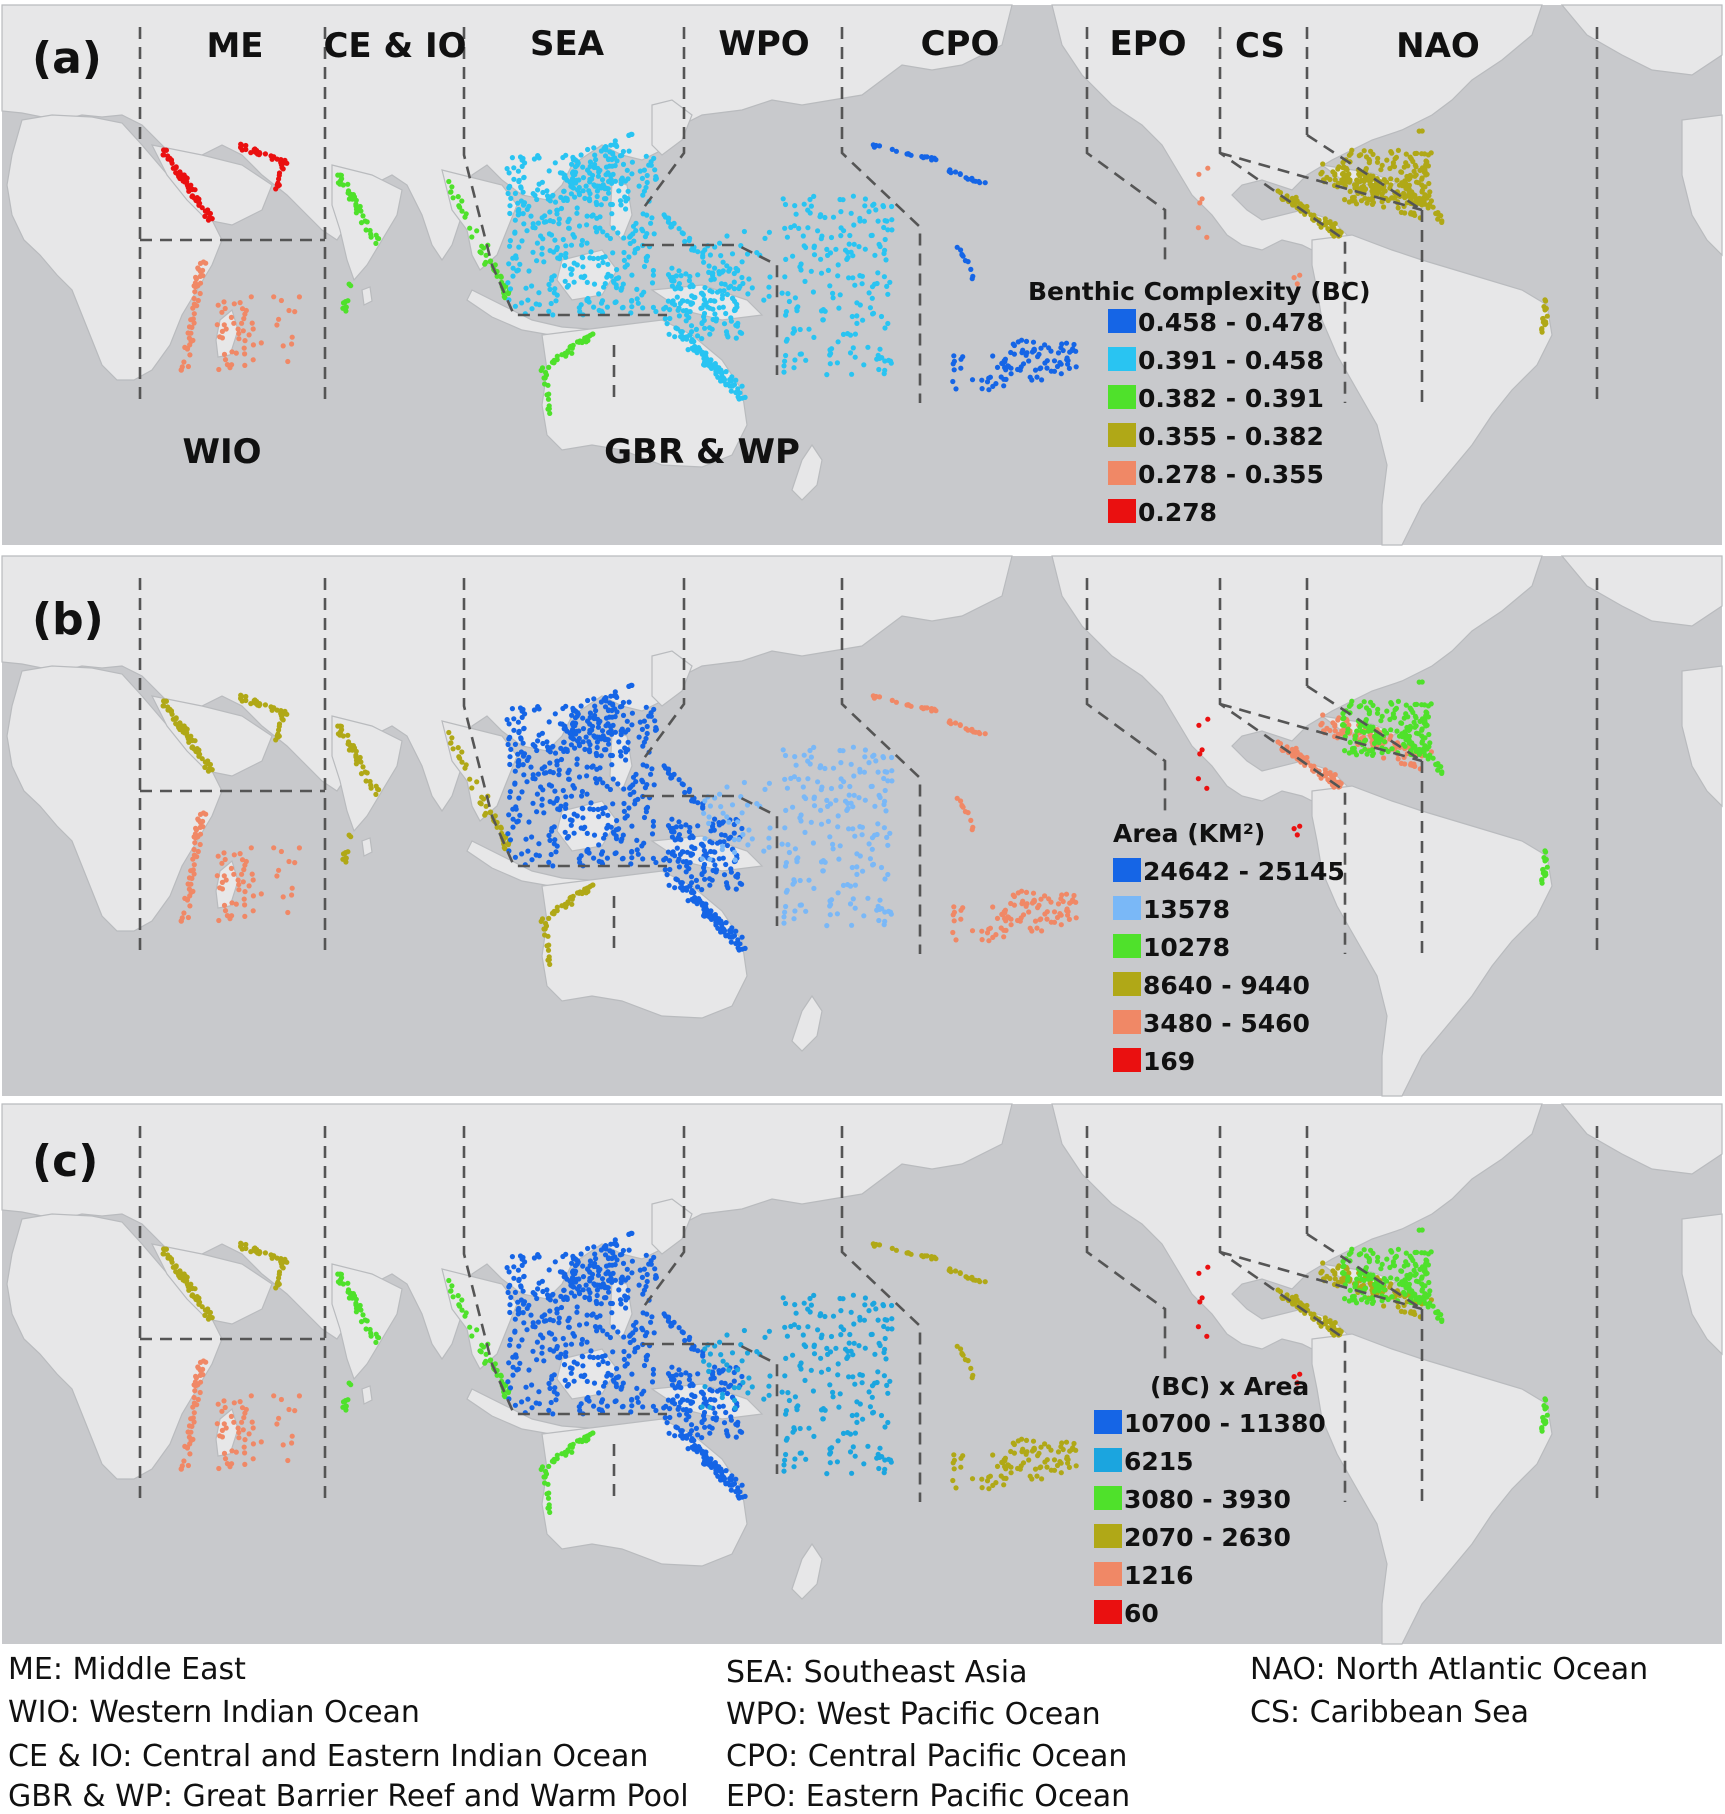  Describe the element at coordinates (702, 452) in the screenshot. I see `region-label-gbr: GBR & WP` at that location.